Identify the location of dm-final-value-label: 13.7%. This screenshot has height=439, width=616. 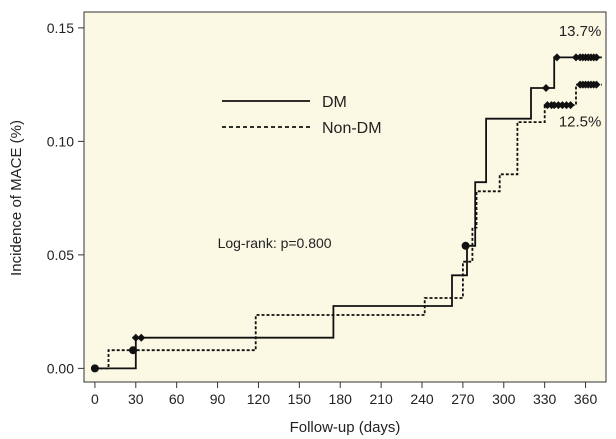
(580, 31).